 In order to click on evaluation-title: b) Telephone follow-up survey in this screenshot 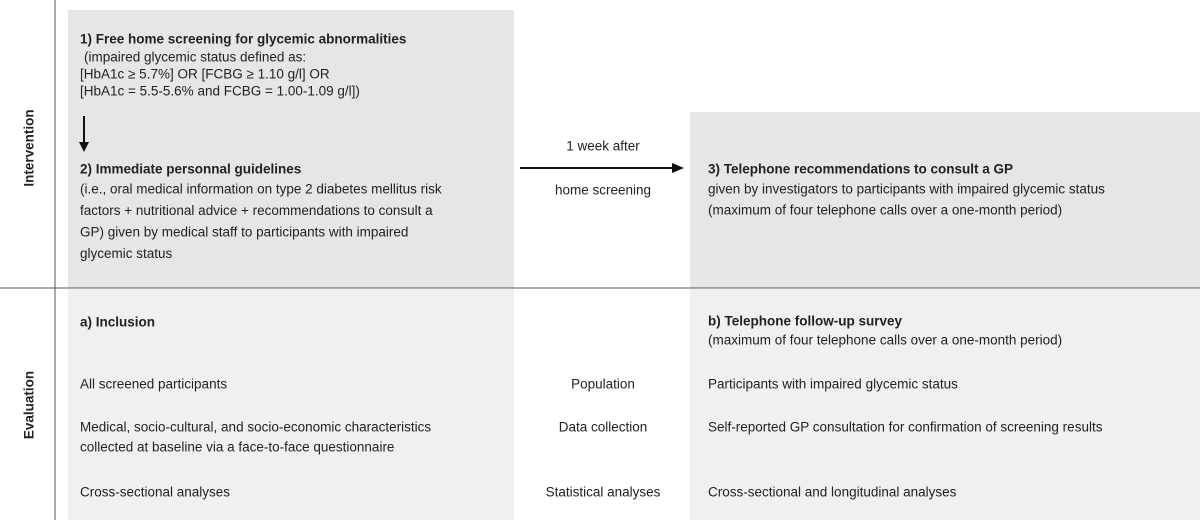, I will do `click(805, 321)`.